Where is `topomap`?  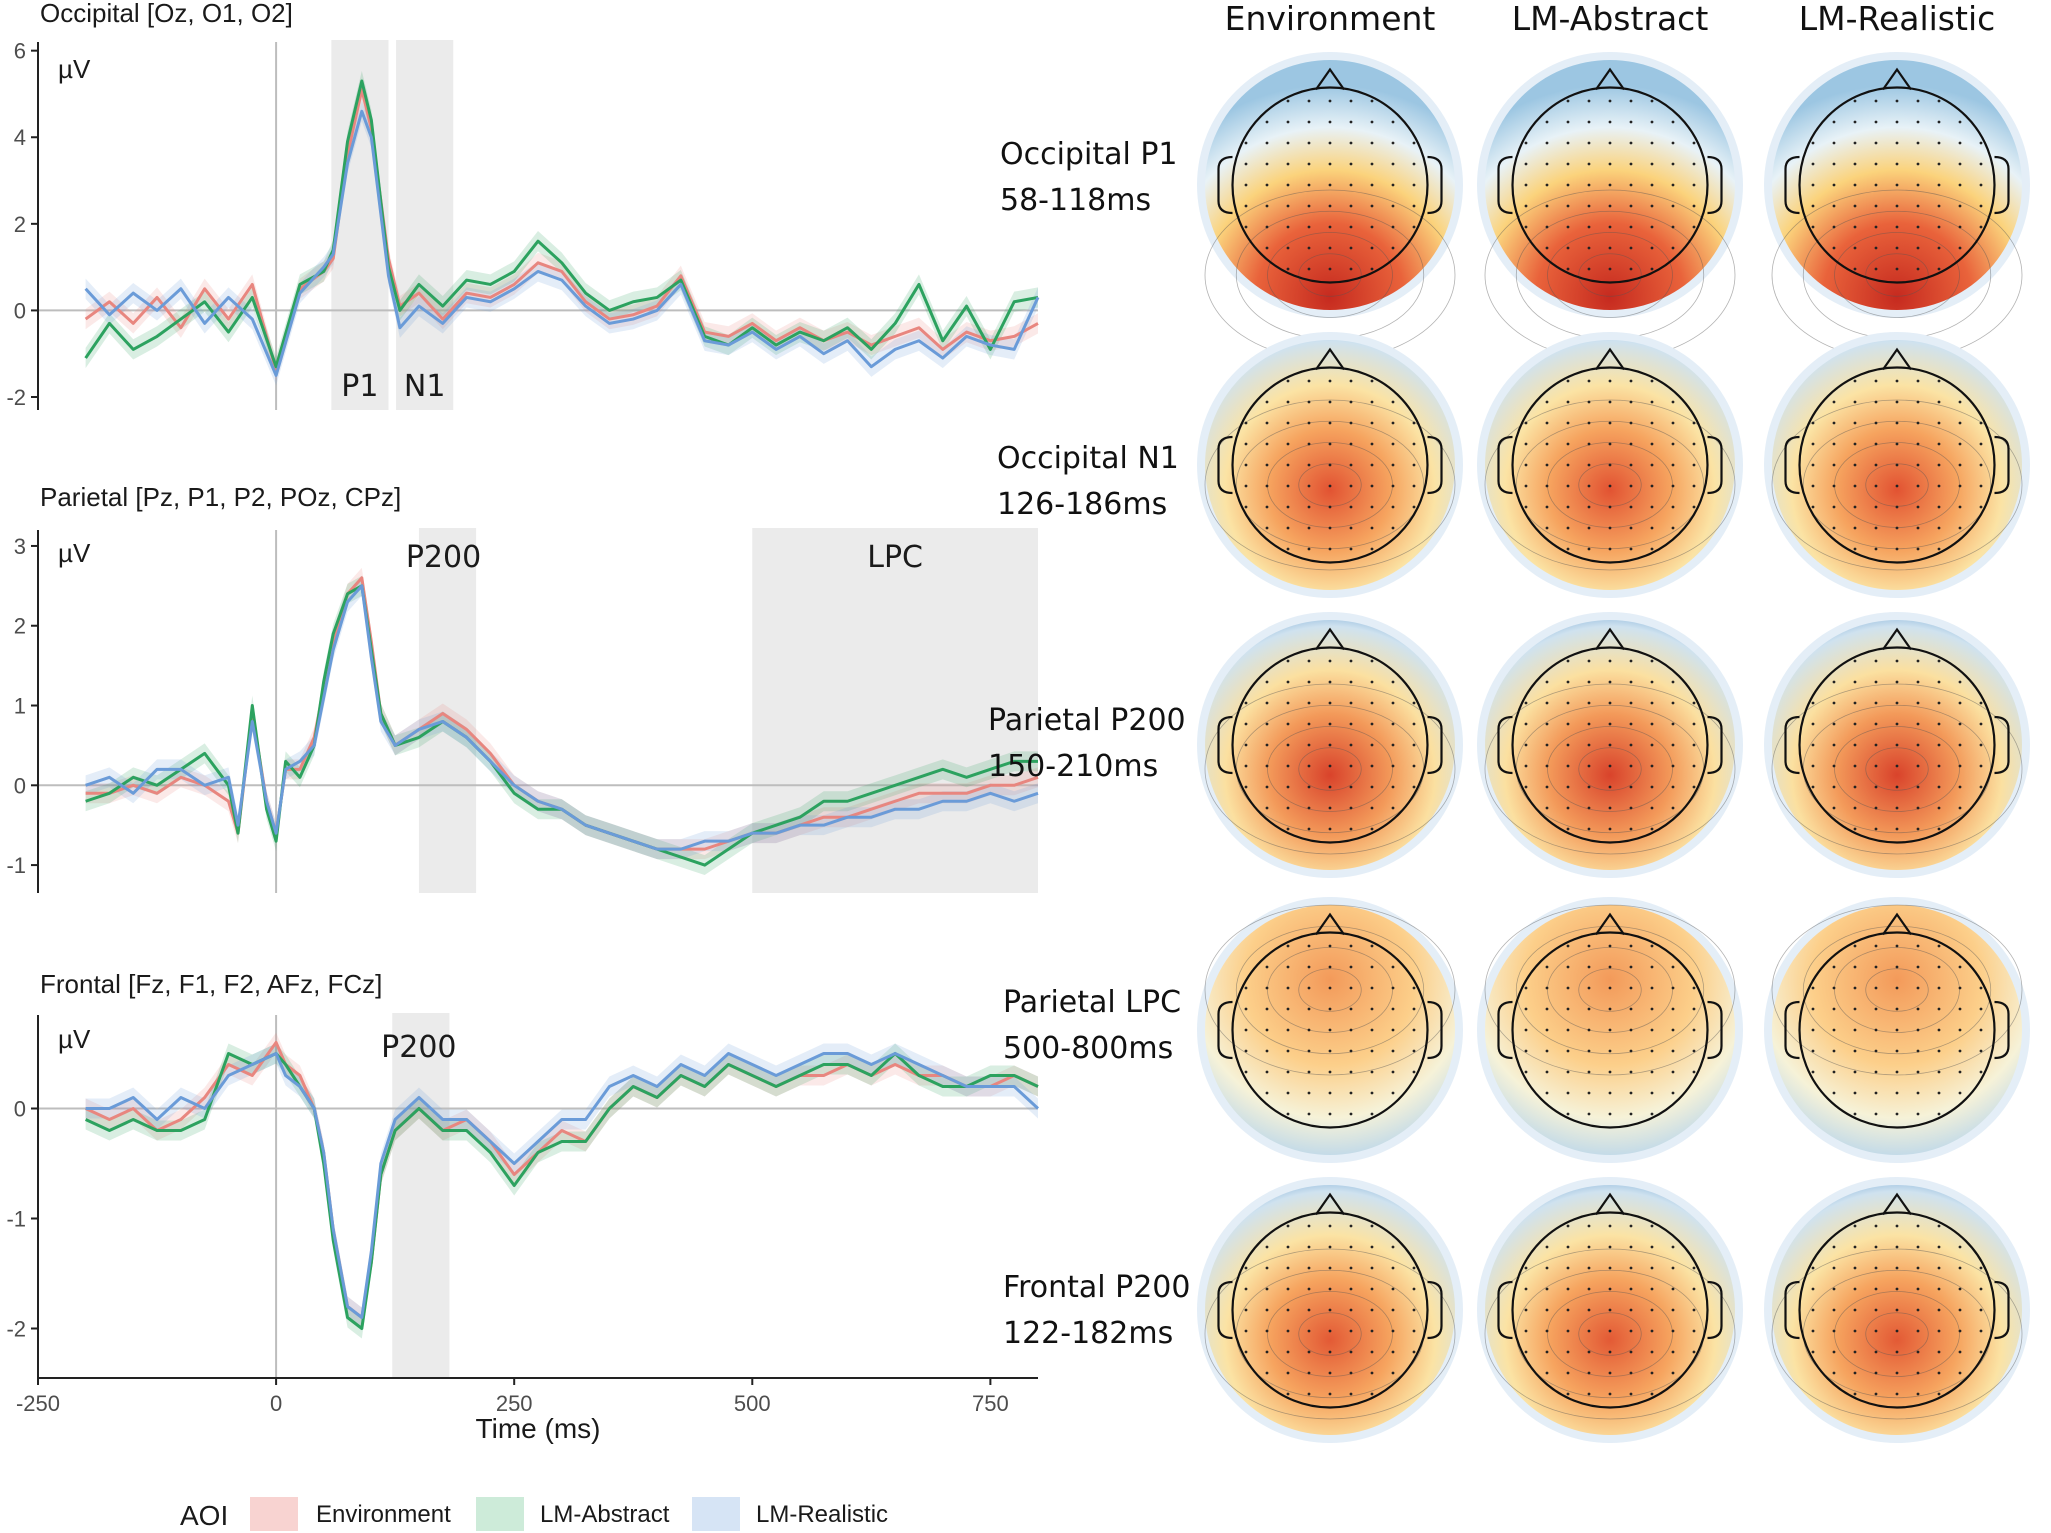
topomap is located at coordinates (1330, 1030).